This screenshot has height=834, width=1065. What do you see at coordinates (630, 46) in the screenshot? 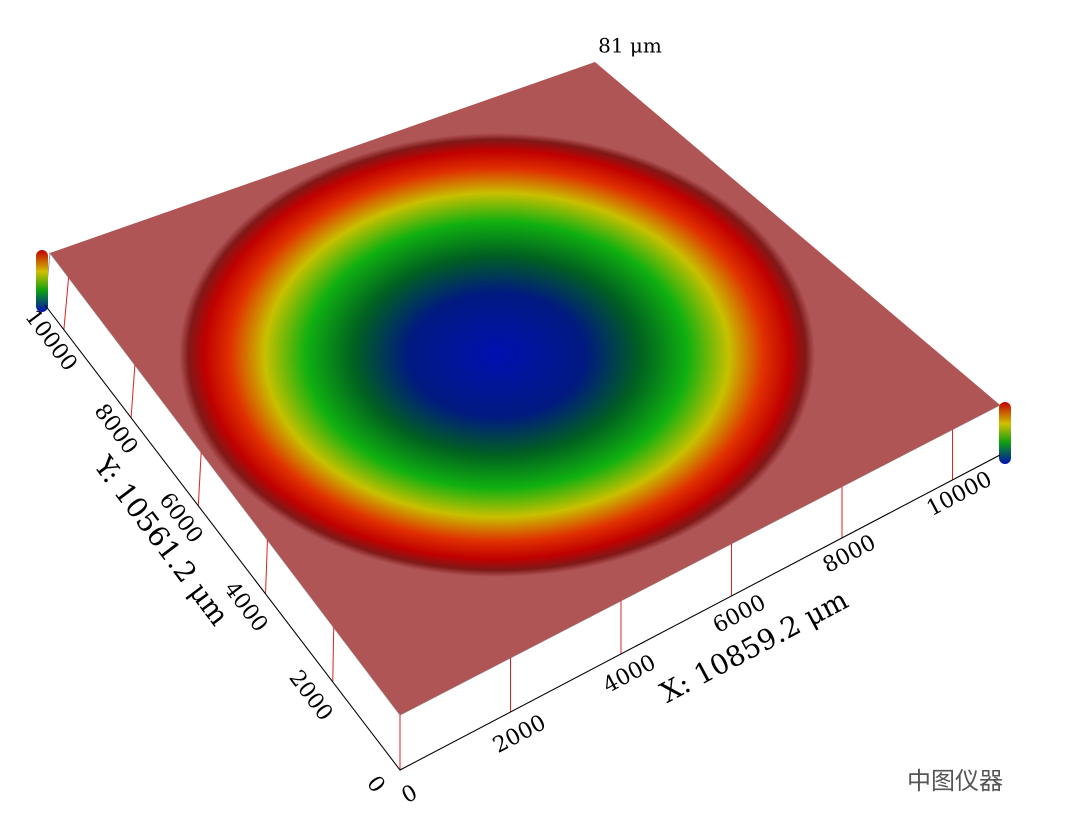
I see `z-label: 81 μm` at bounding box center [630, 46].